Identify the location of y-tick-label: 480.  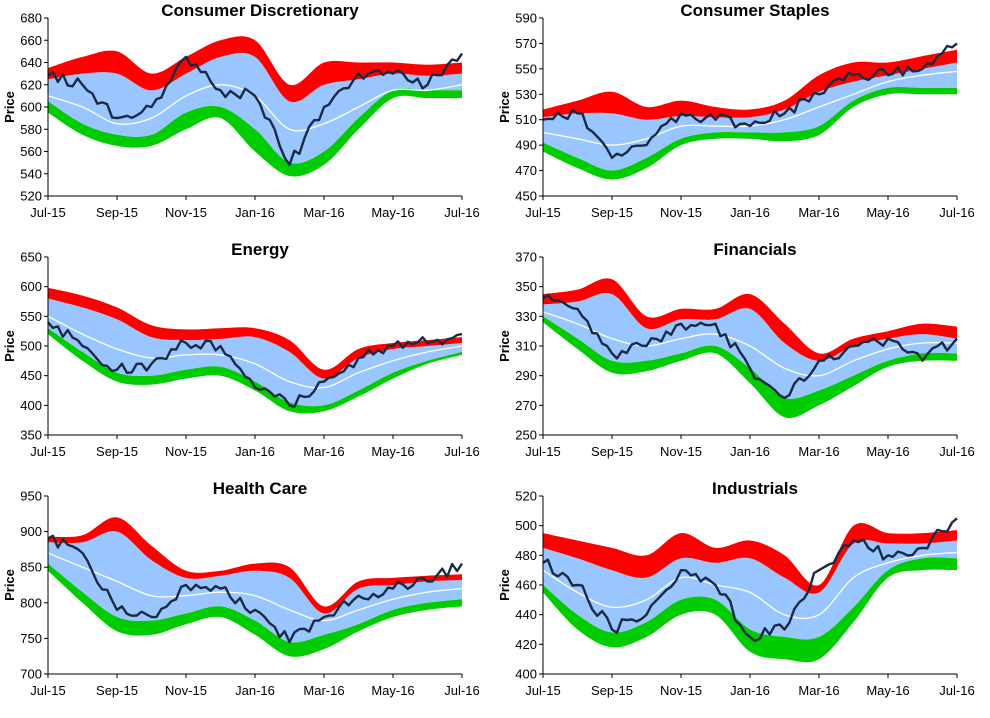
(526, 555).